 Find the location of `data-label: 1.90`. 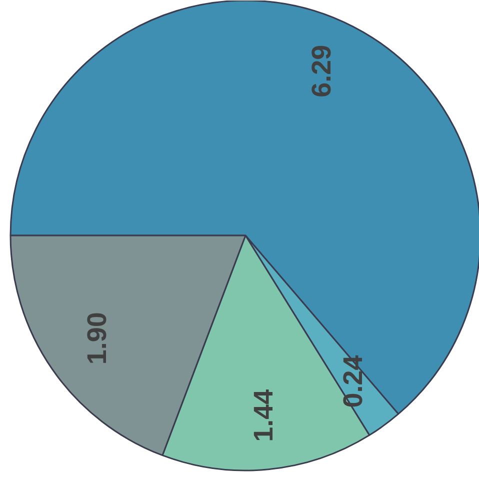

data-label: 1.90 is located at coordinates (97, 338).